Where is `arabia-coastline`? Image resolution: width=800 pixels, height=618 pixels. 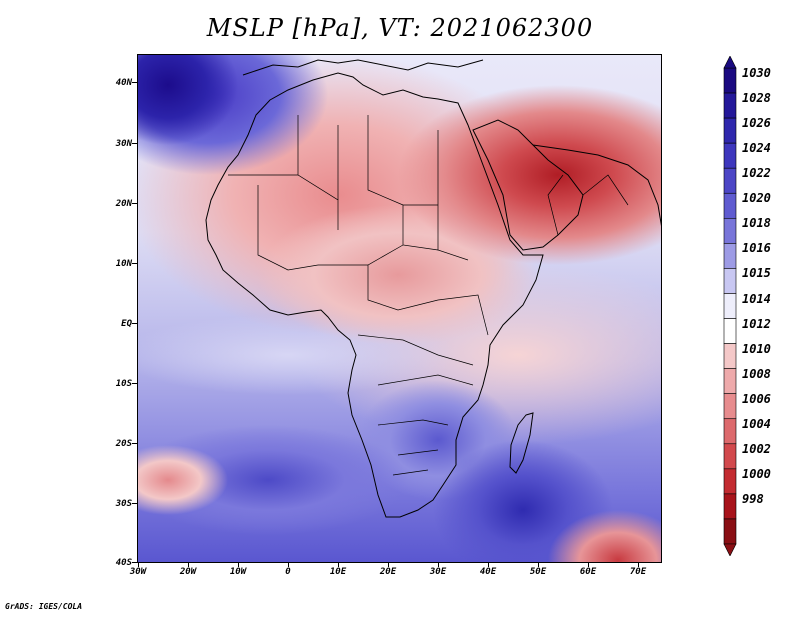
arabia-coastline is located at coordinates (528, 185).